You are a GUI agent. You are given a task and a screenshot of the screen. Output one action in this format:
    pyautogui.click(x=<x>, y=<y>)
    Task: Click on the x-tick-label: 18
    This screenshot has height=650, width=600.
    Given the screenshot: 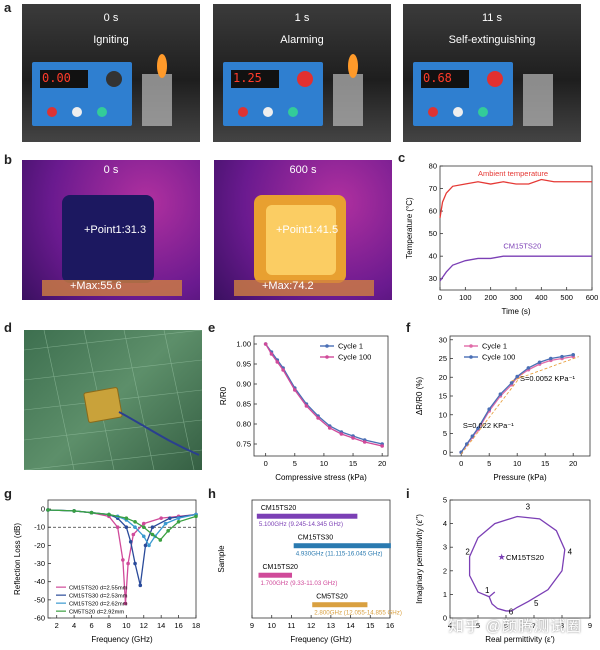 What is the action you would take?
    pyautogui.click(x=196, y=625)
    